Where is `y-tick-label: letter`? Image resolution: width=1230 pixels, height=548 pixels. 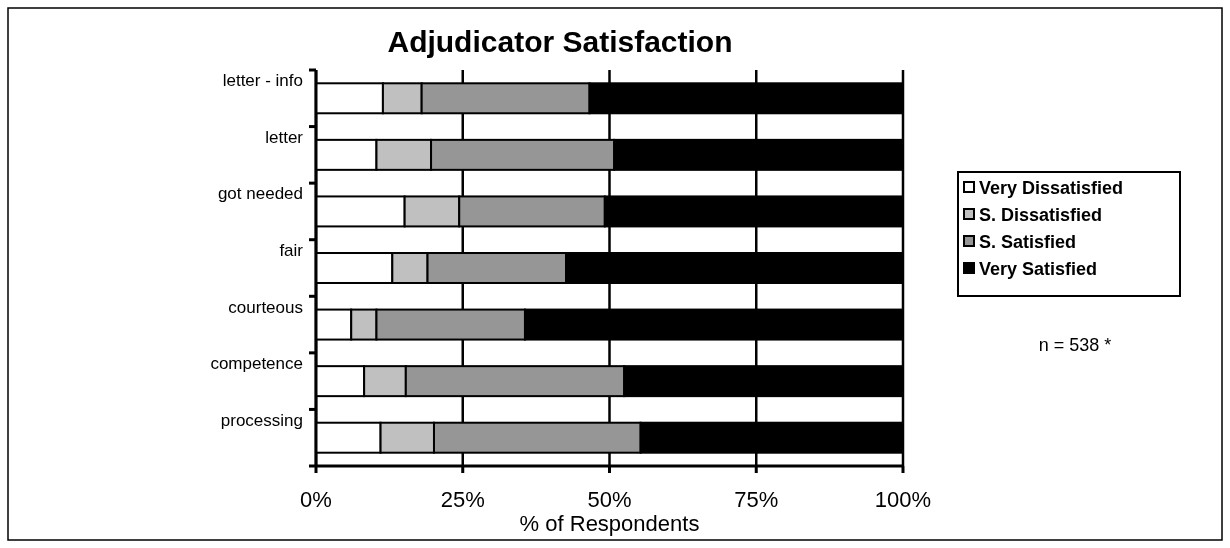 y-tick-label: letter is located at coordinates (284, 137).